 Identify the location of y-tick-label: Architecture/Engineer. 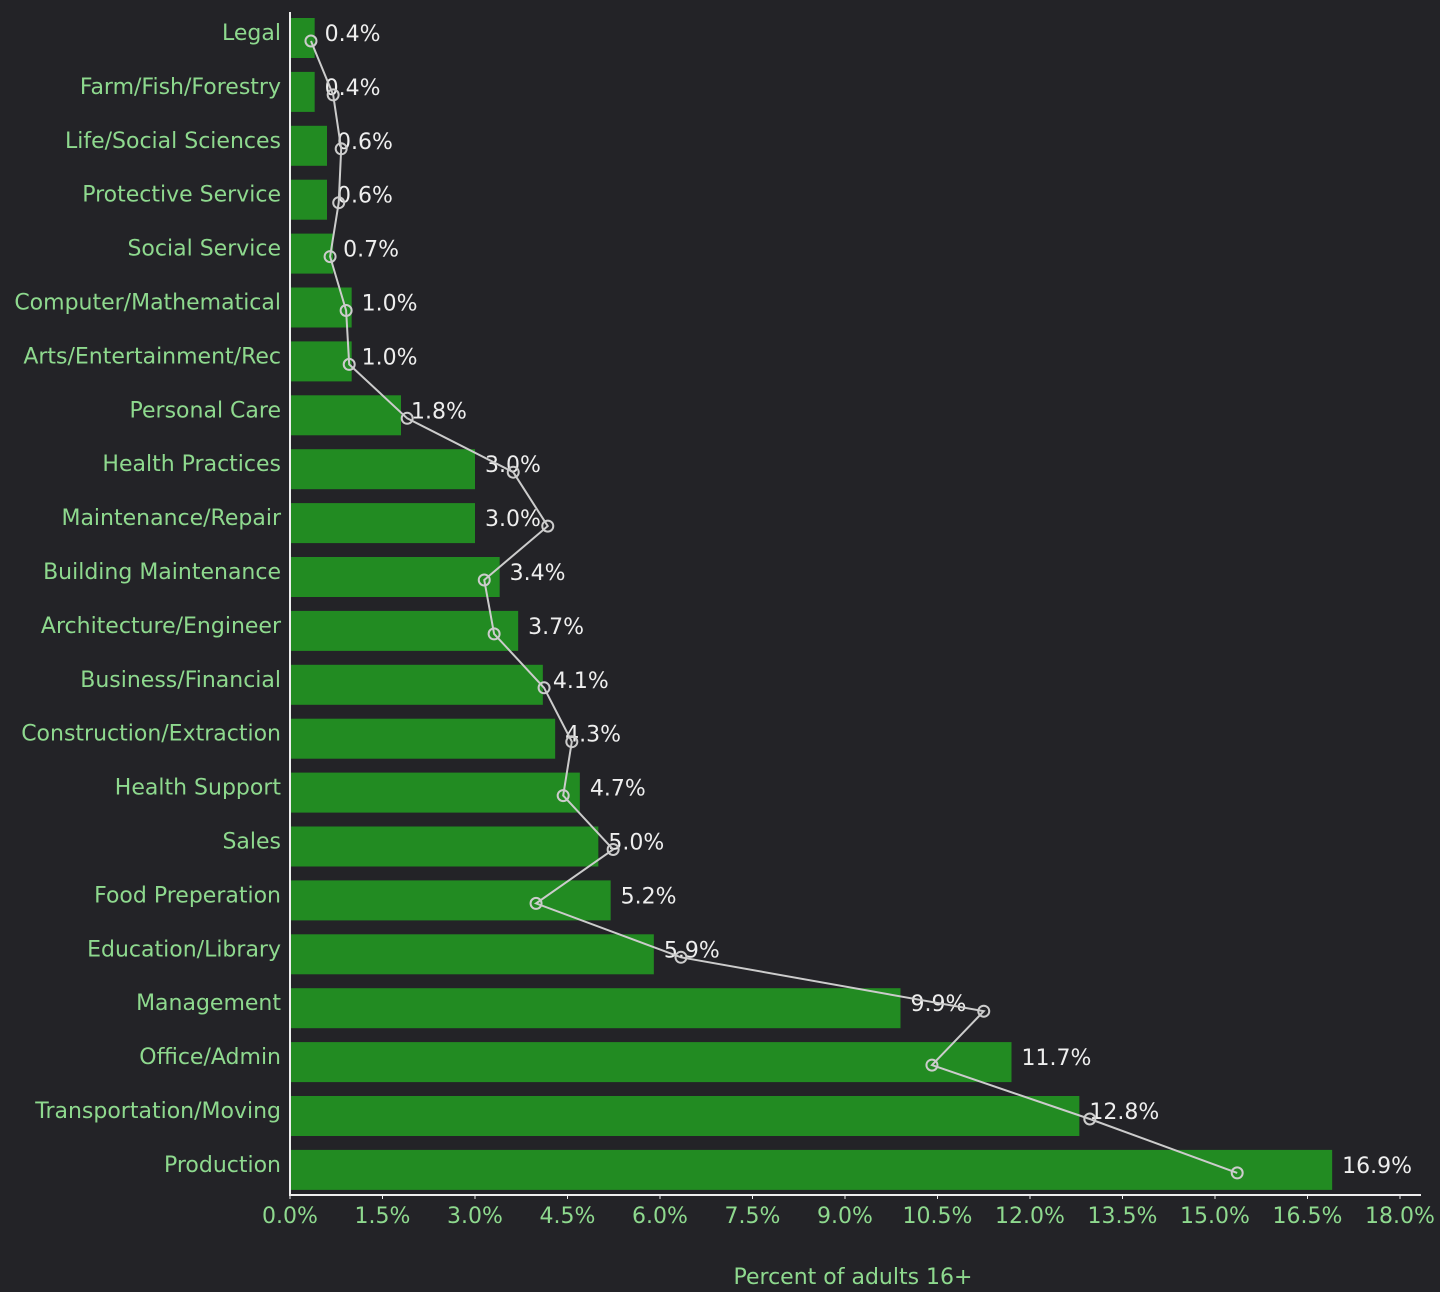
(161, 626).